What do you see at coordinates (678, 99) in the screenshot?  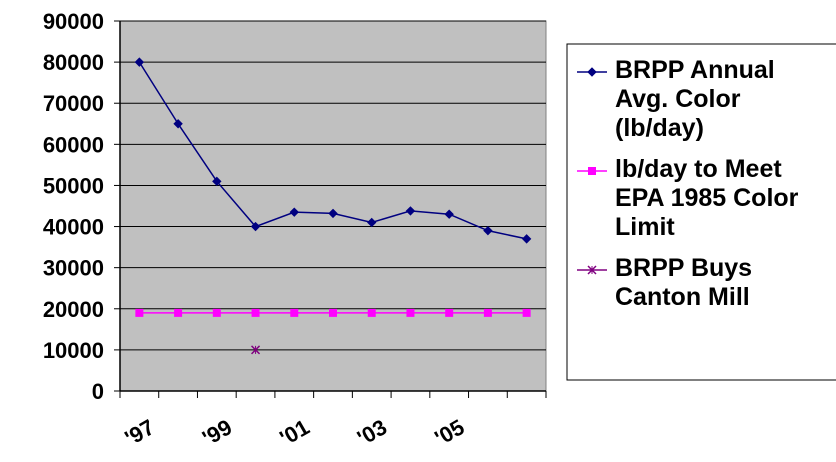 I see `legend-label: Avg. Color` at bounding box center [678, 99].